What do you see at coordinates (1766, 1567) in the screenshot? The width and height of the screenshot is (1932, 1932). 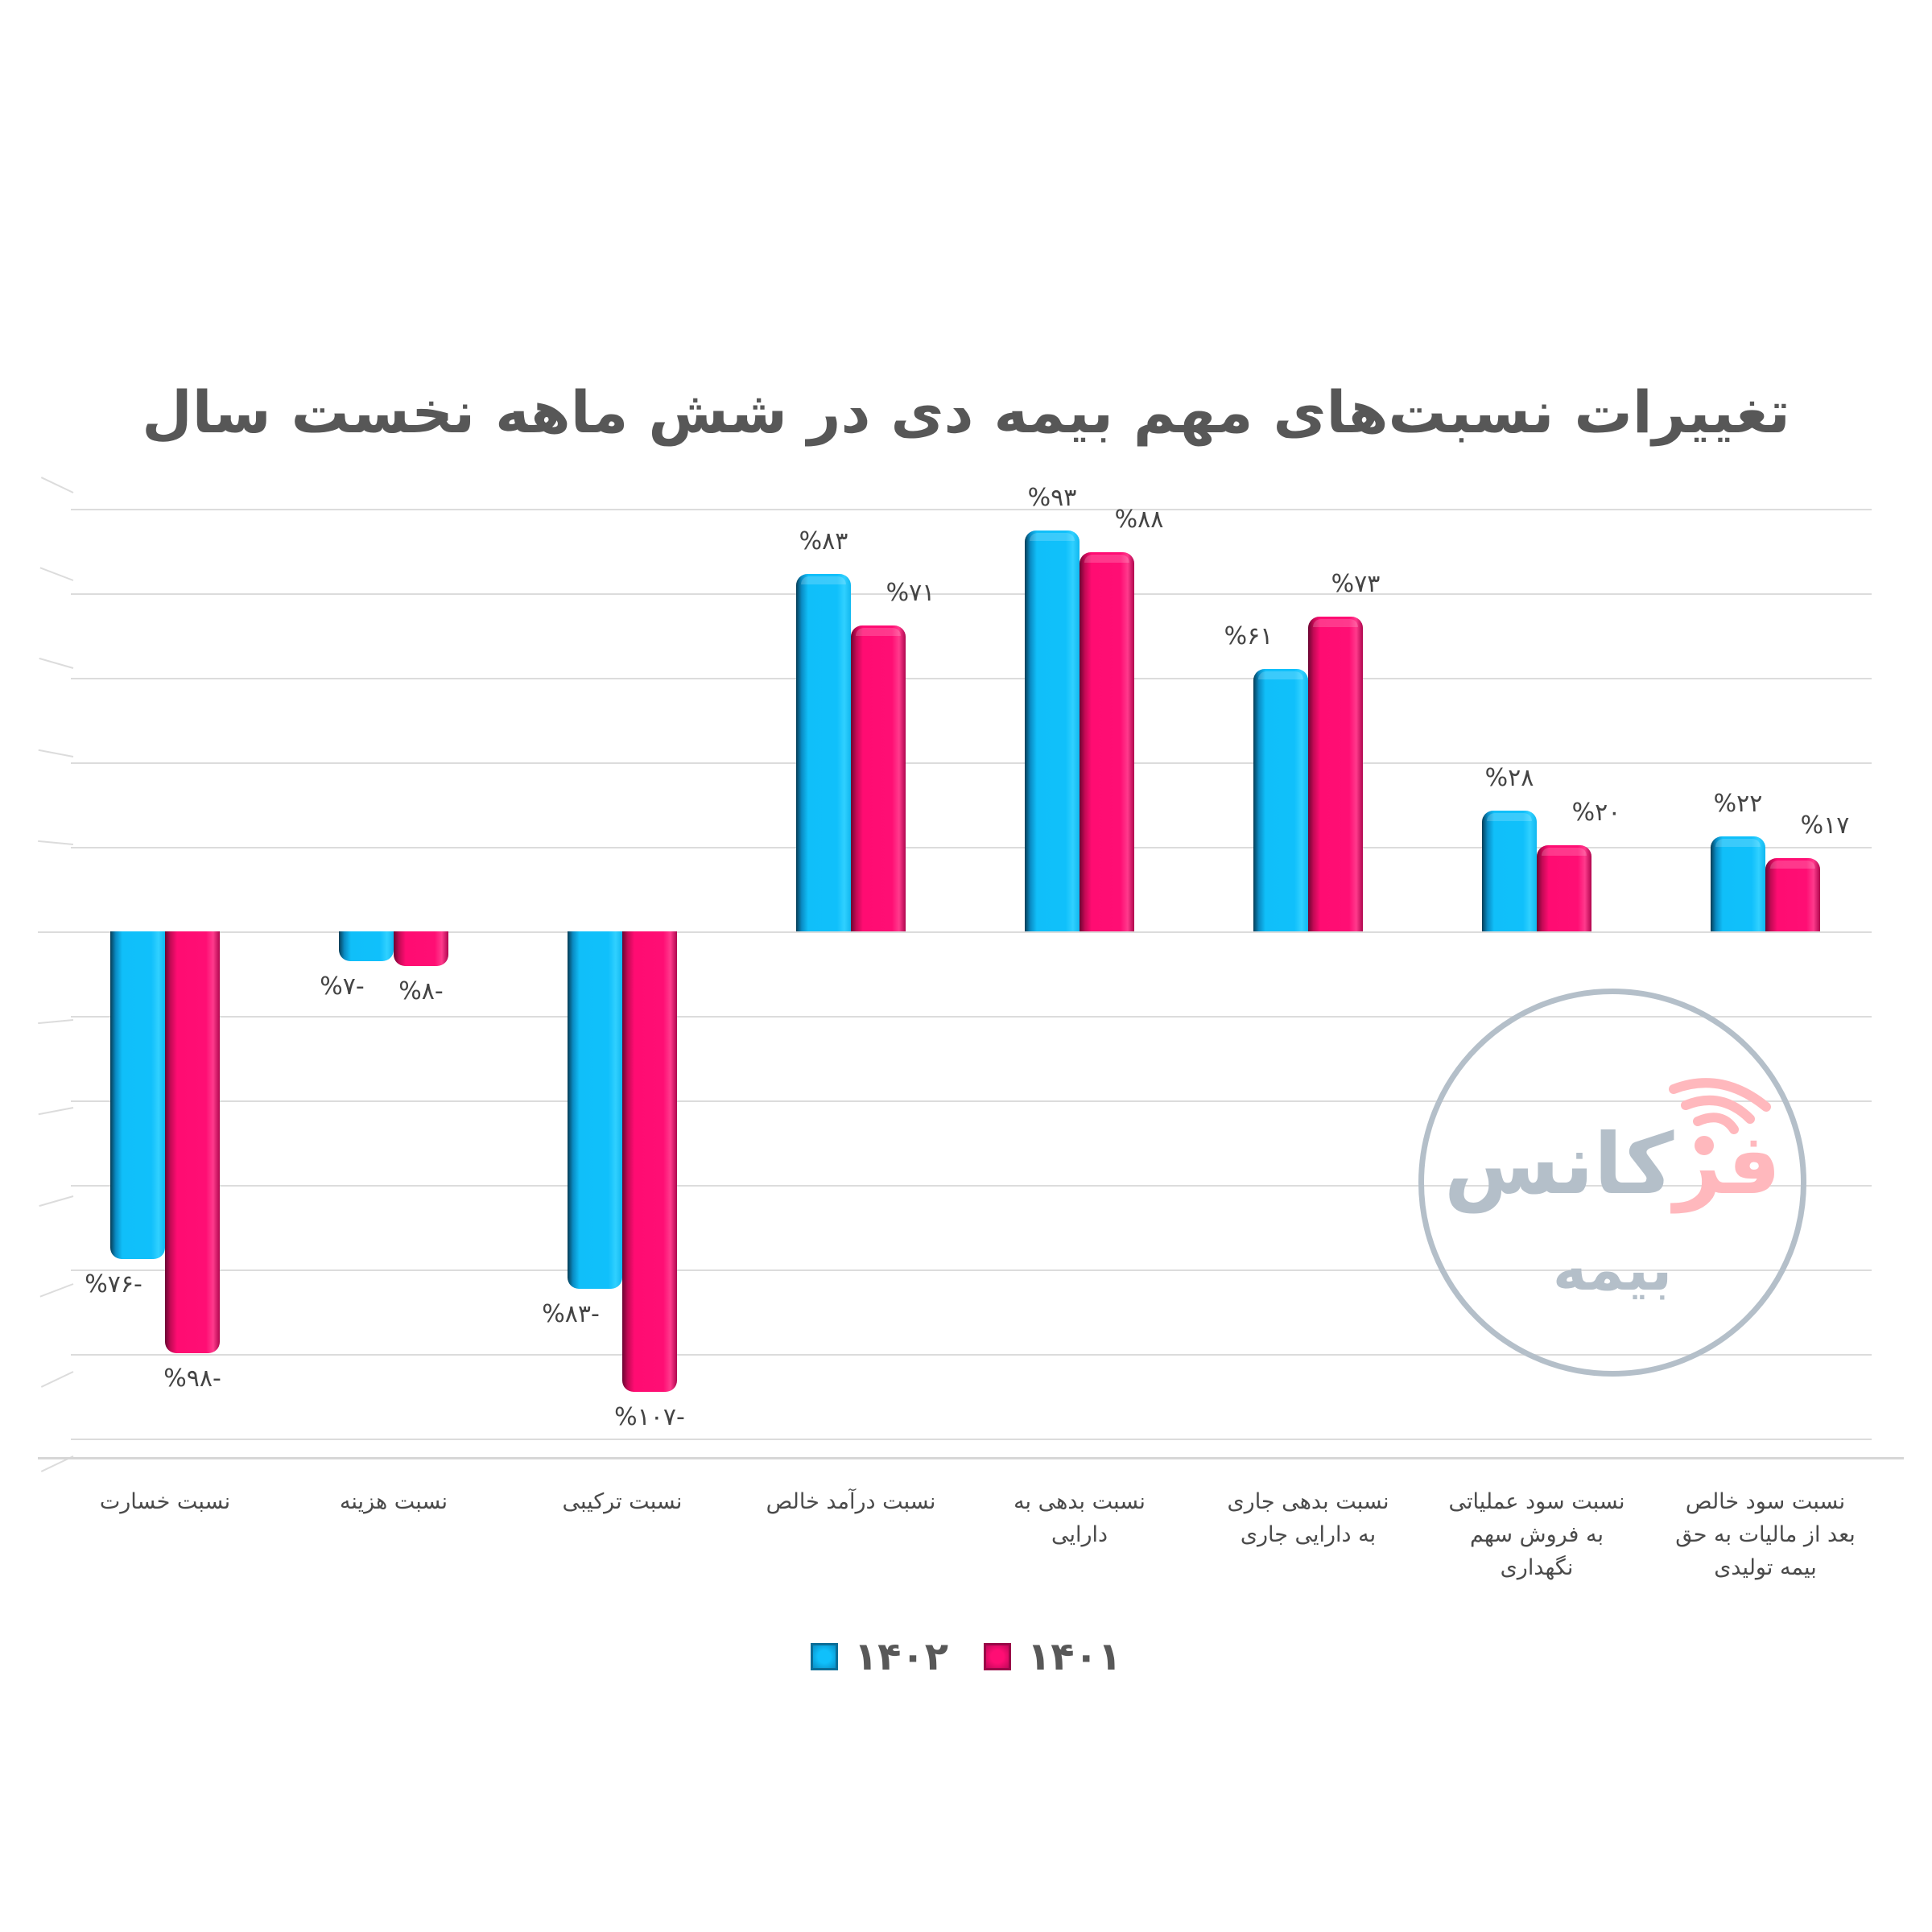 I see `category-label-line: بیمه تولیدی` at bounding box center [1766, 1567].